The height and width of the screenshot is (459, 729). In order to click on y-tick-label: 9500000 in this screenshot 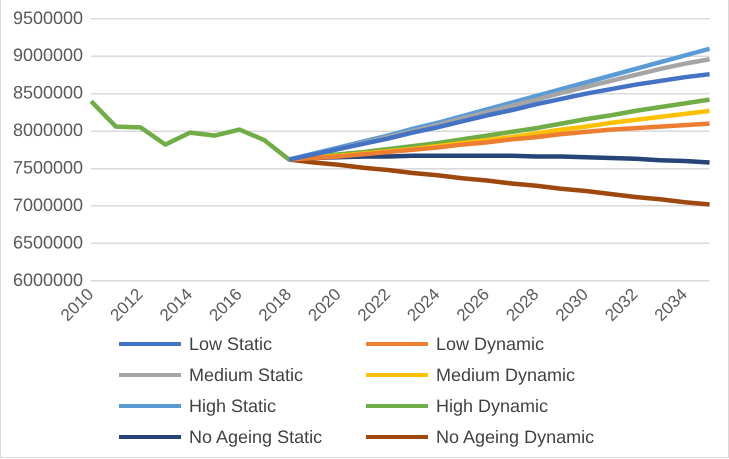, I will do `click(48, 18)`.